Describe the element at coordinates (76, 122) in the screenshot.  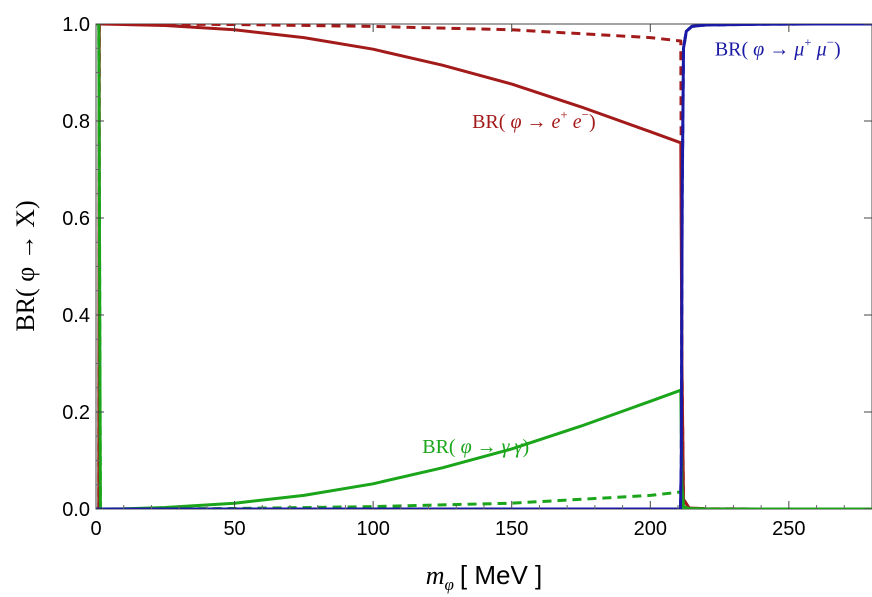
I see `y-tick-label: 0.8` at that location.